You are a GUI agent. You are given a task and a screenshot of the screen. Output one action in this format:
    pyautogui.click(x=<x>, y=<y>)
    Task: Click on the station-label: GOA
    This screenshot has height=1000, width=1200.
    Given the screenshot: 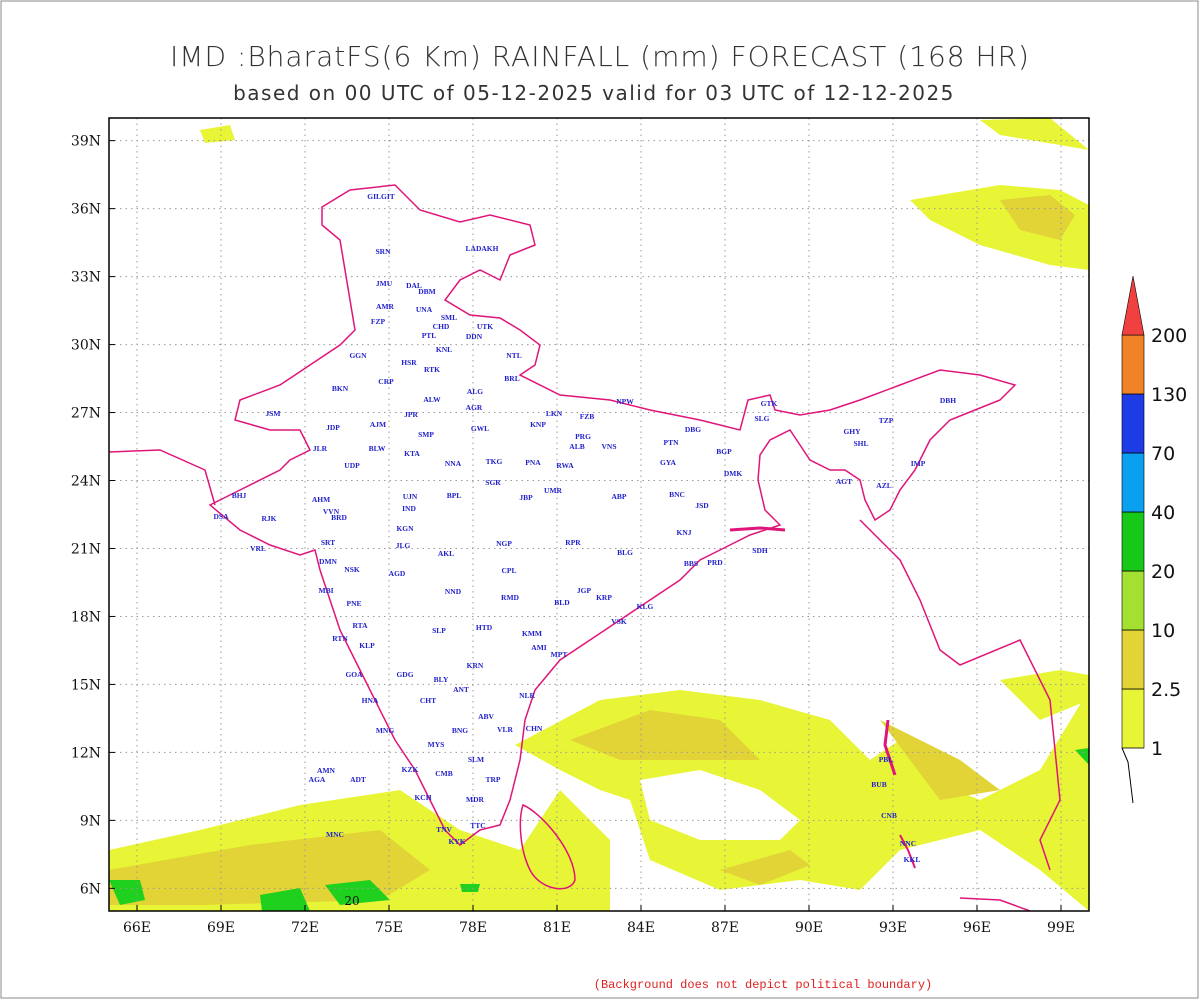 What is the action you would take?
    pyautogui.click(x=354, y=674)
    